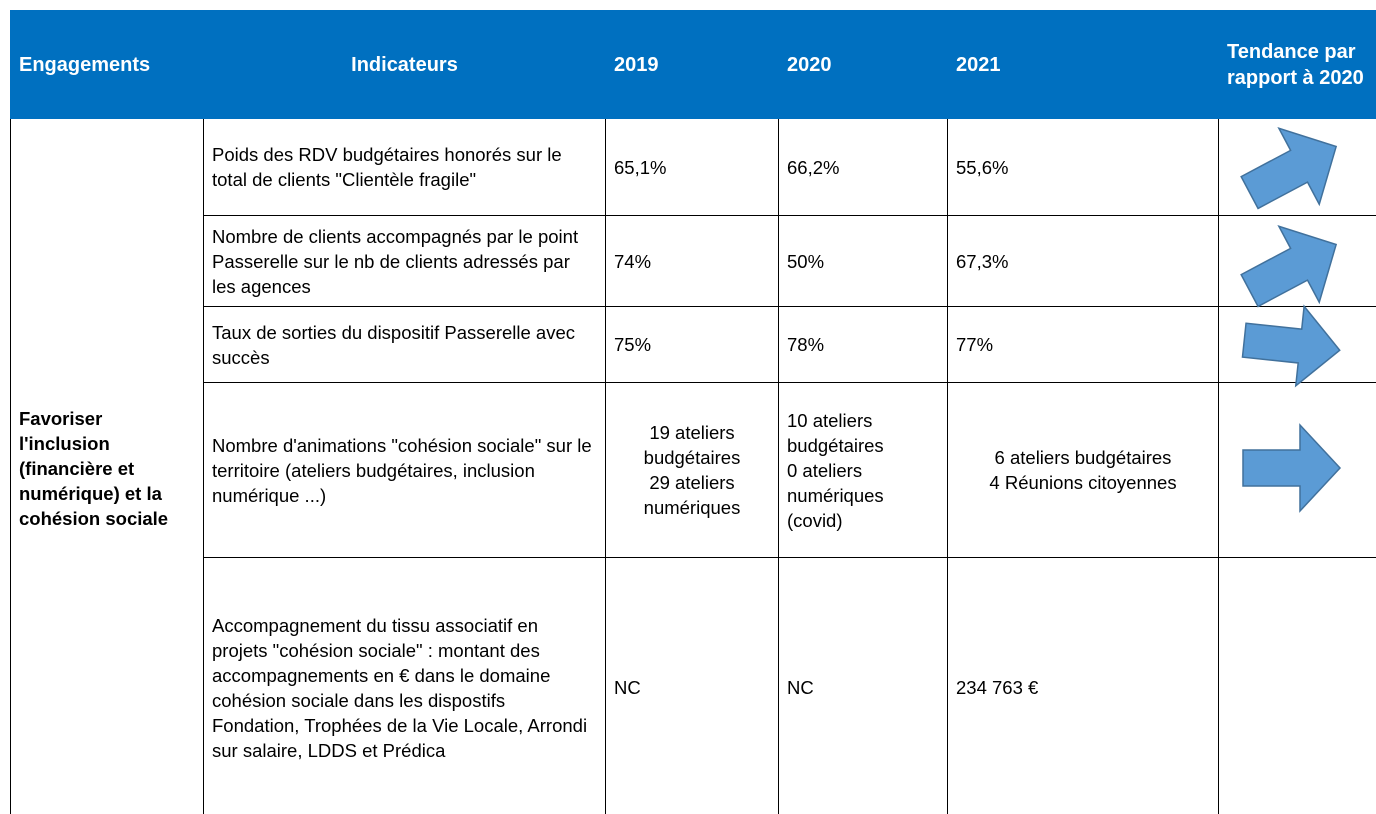 This screenshot has width=1376, height=814. Describe the element at coordinates (982, 167) in the screenshot. I see `value-line: 55,6%` at that location.